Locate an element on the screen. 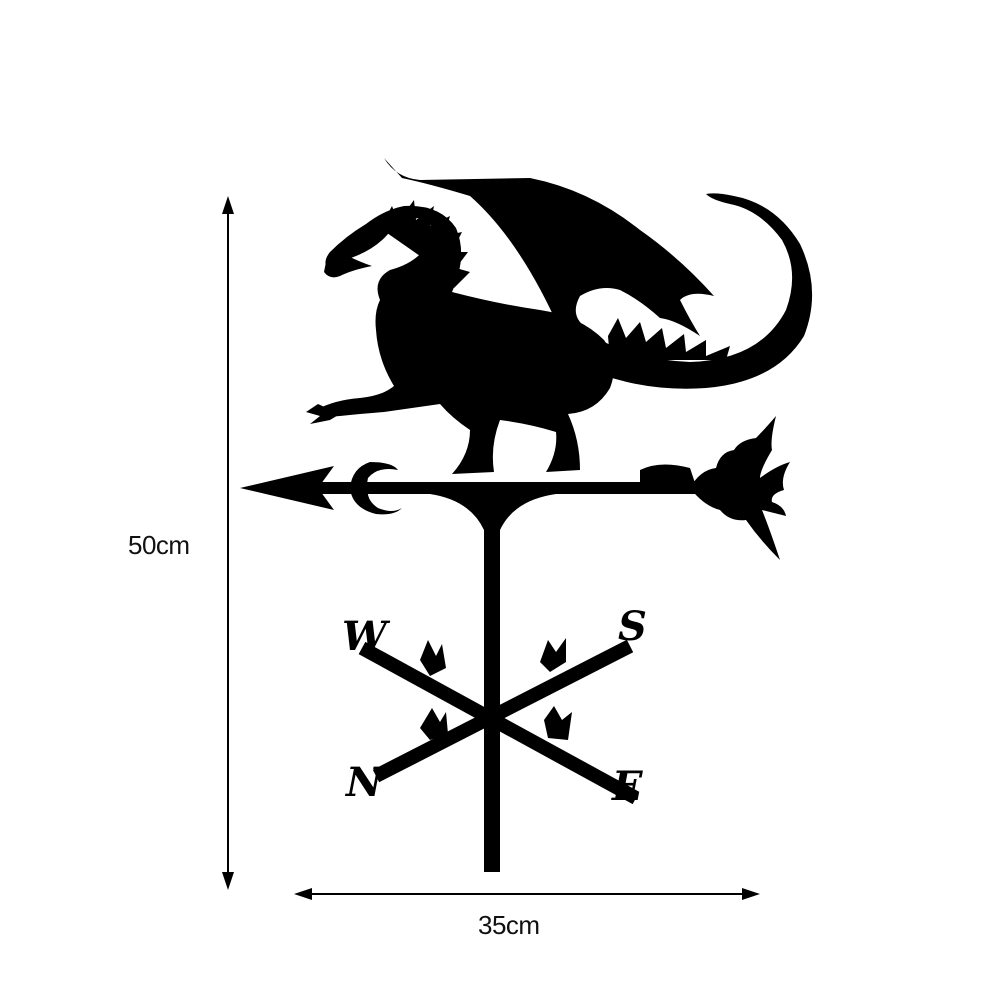 The width and height of the screenshot is (1002, 1002). arrow-shaft is located at coordinates (510, 488).